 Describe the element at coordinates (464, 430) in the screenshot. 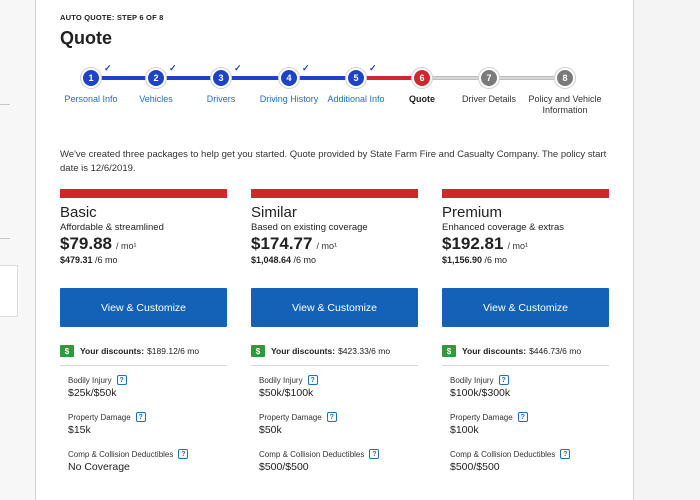

I see `coverage-value: $100k` at that location.